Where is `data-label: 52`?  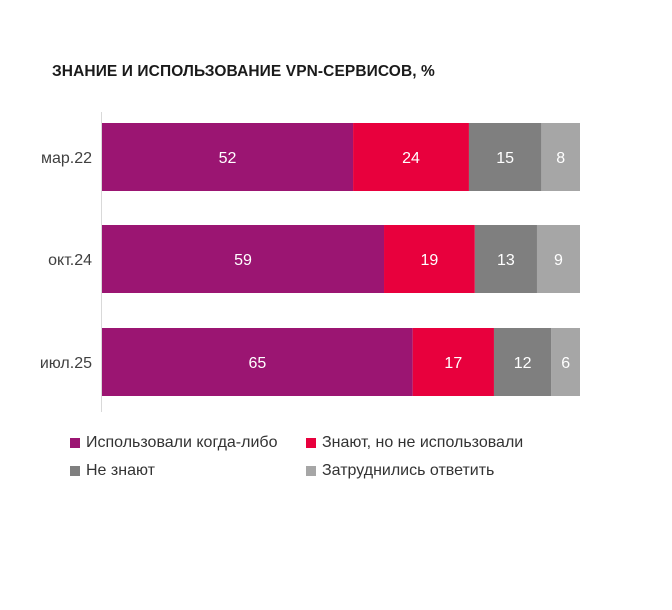 data-label: 52 is located at coordinates (228, 158).